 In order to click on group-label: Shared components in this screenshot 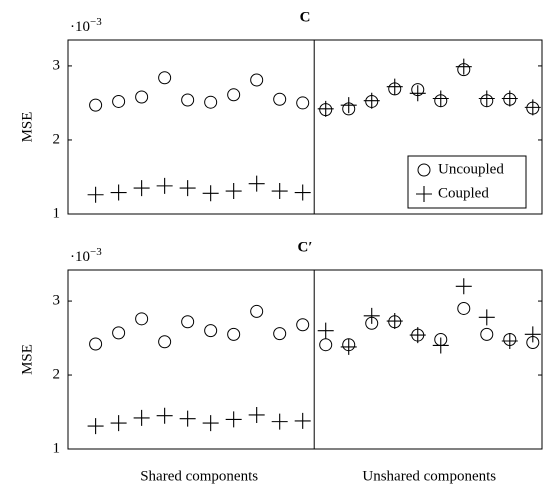, I will do `click(199, 476)`.